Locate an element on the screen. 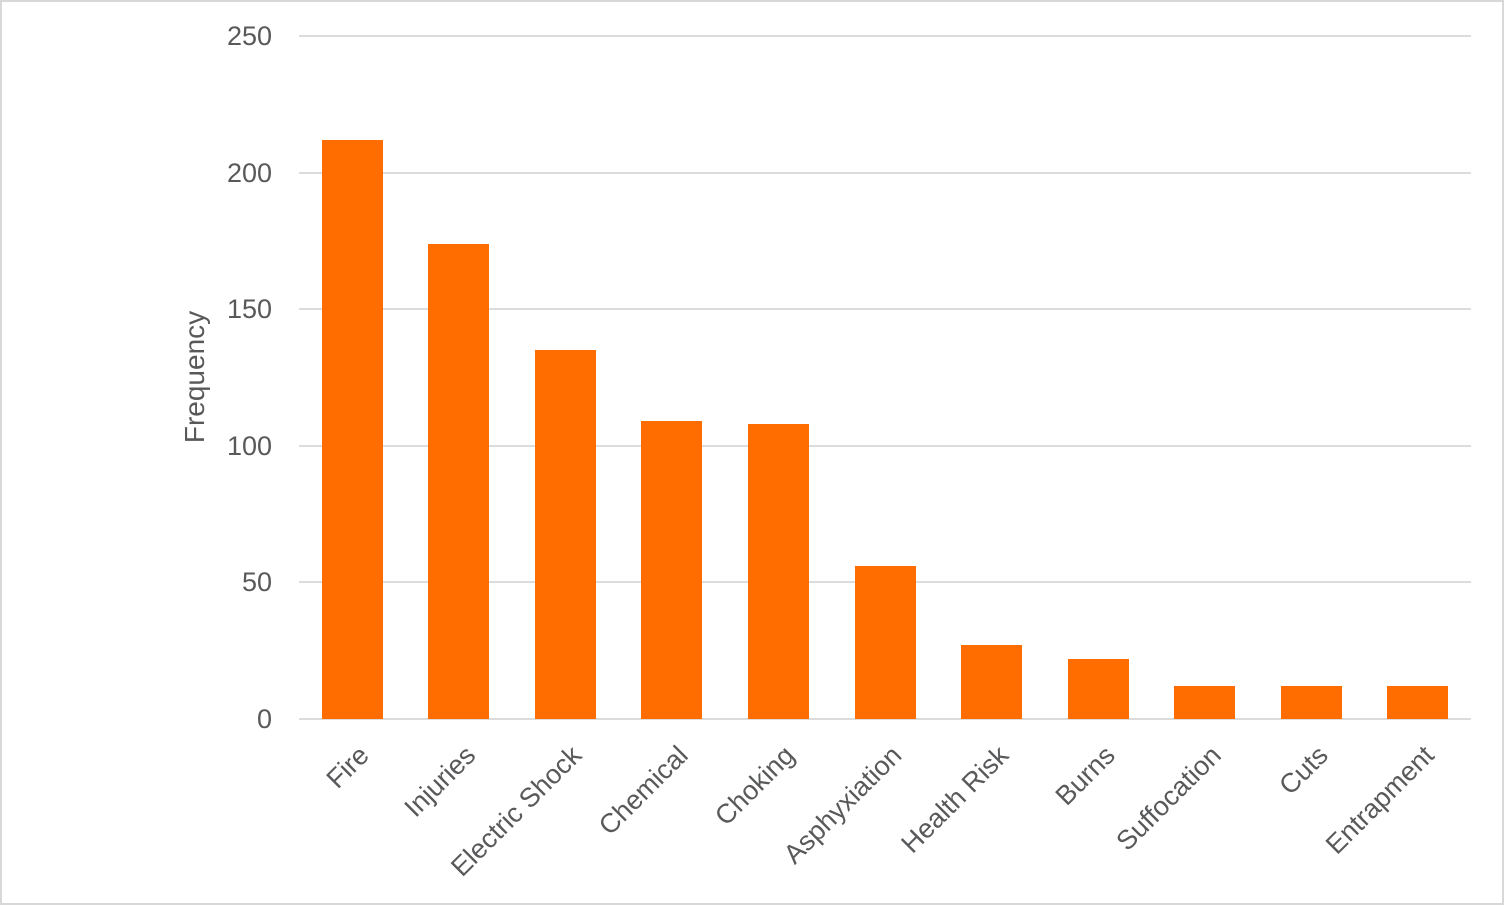 Image resolution: width=1504 pixels, height=905 pixels. bar-entrapment is located at coordinates (1418, 702).